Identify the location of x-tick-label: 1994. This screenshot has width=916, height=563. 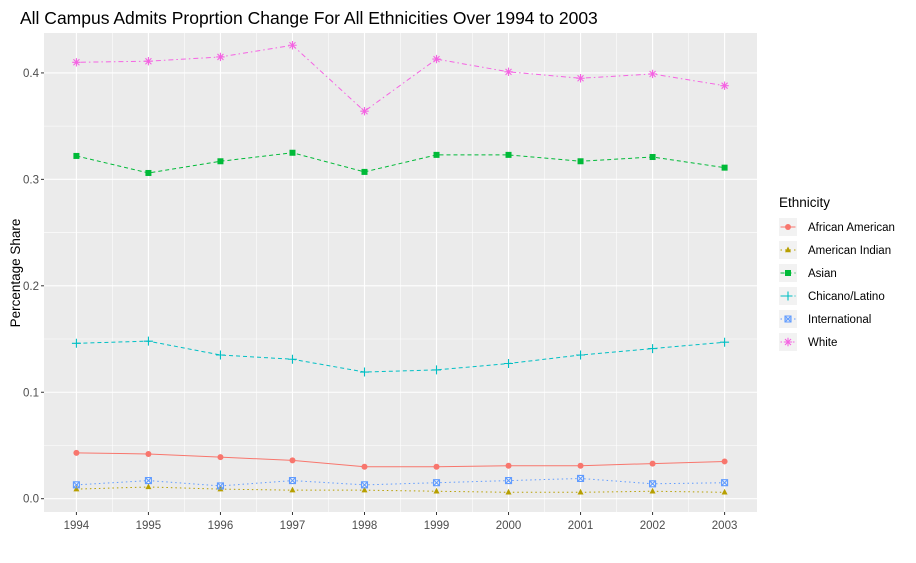
(77, 526).